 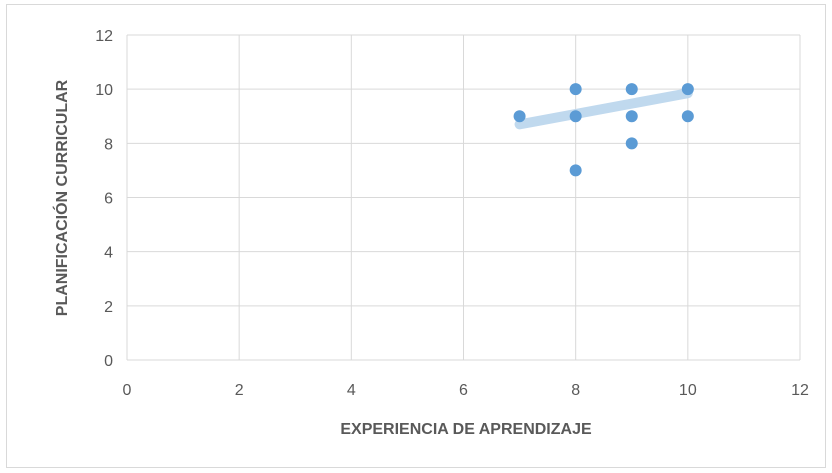 I want to click on y-axis-title: PLANIFICACIÓN CURRICULAR, so click(x=61, y=197).